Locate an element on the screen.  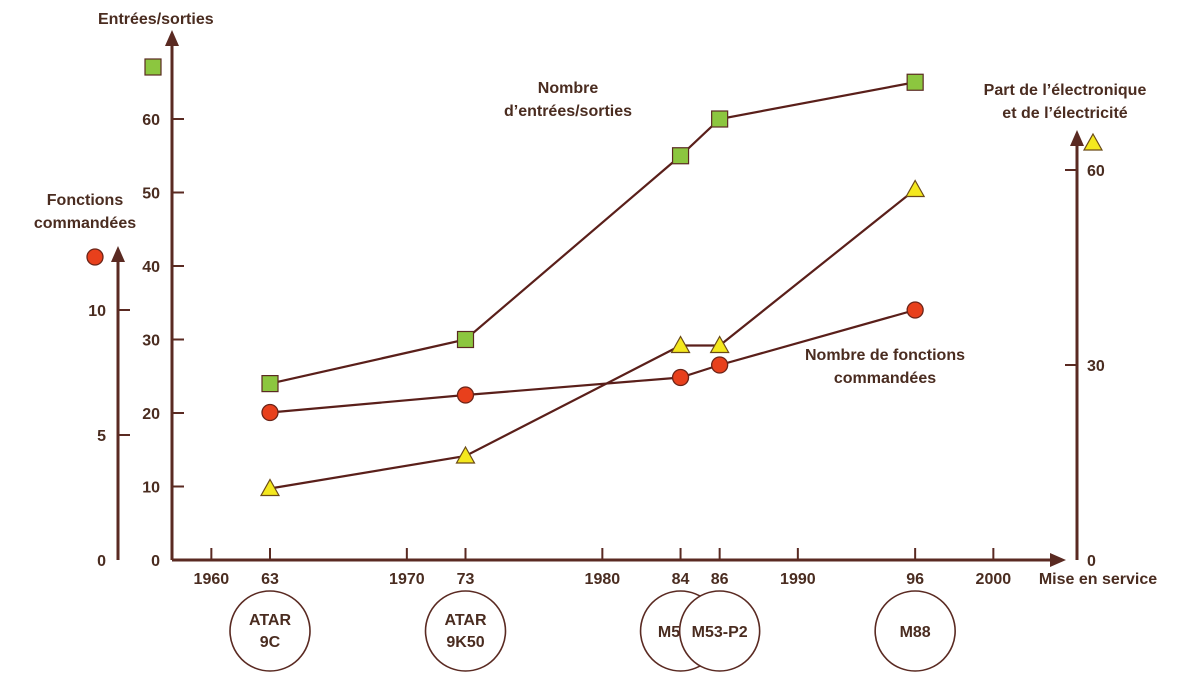
x-point-label: 96 is located at coordinates (915, 579).